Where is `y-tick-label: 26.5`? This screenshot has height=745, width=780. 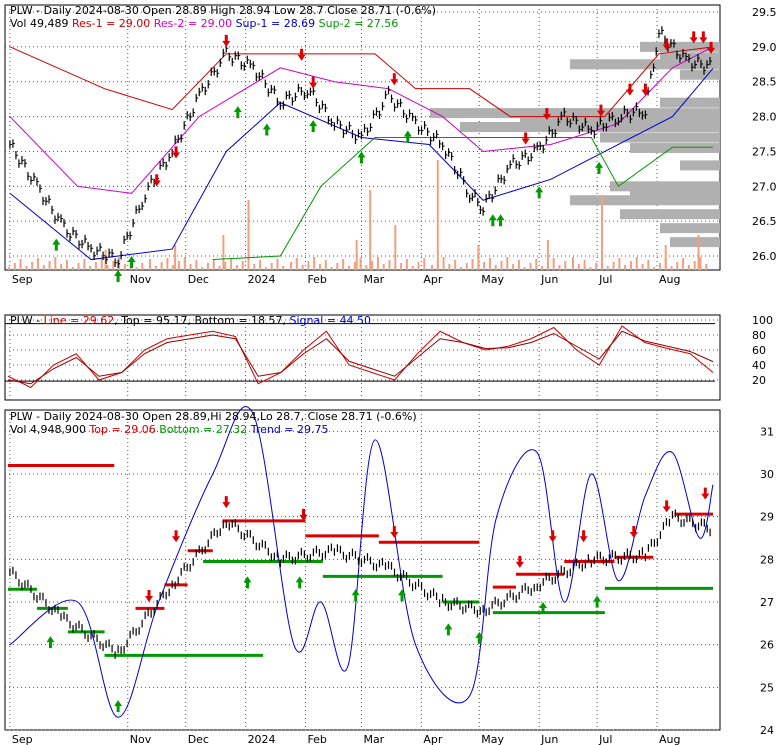
y-tick-label: 26.5 is located at coordinates (764, 221).